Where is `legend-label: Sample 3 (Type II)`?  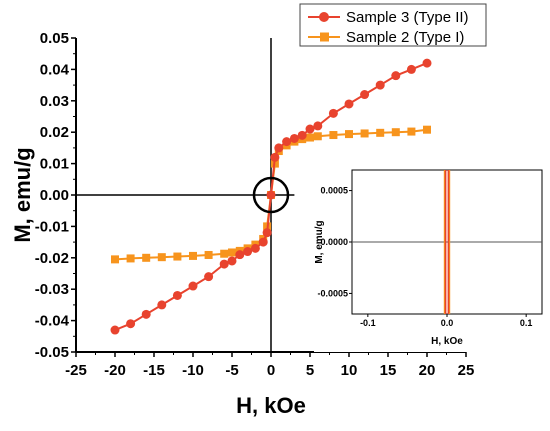 legend-label: Sample 3 (Type II) is located at coordinates (407, 17).